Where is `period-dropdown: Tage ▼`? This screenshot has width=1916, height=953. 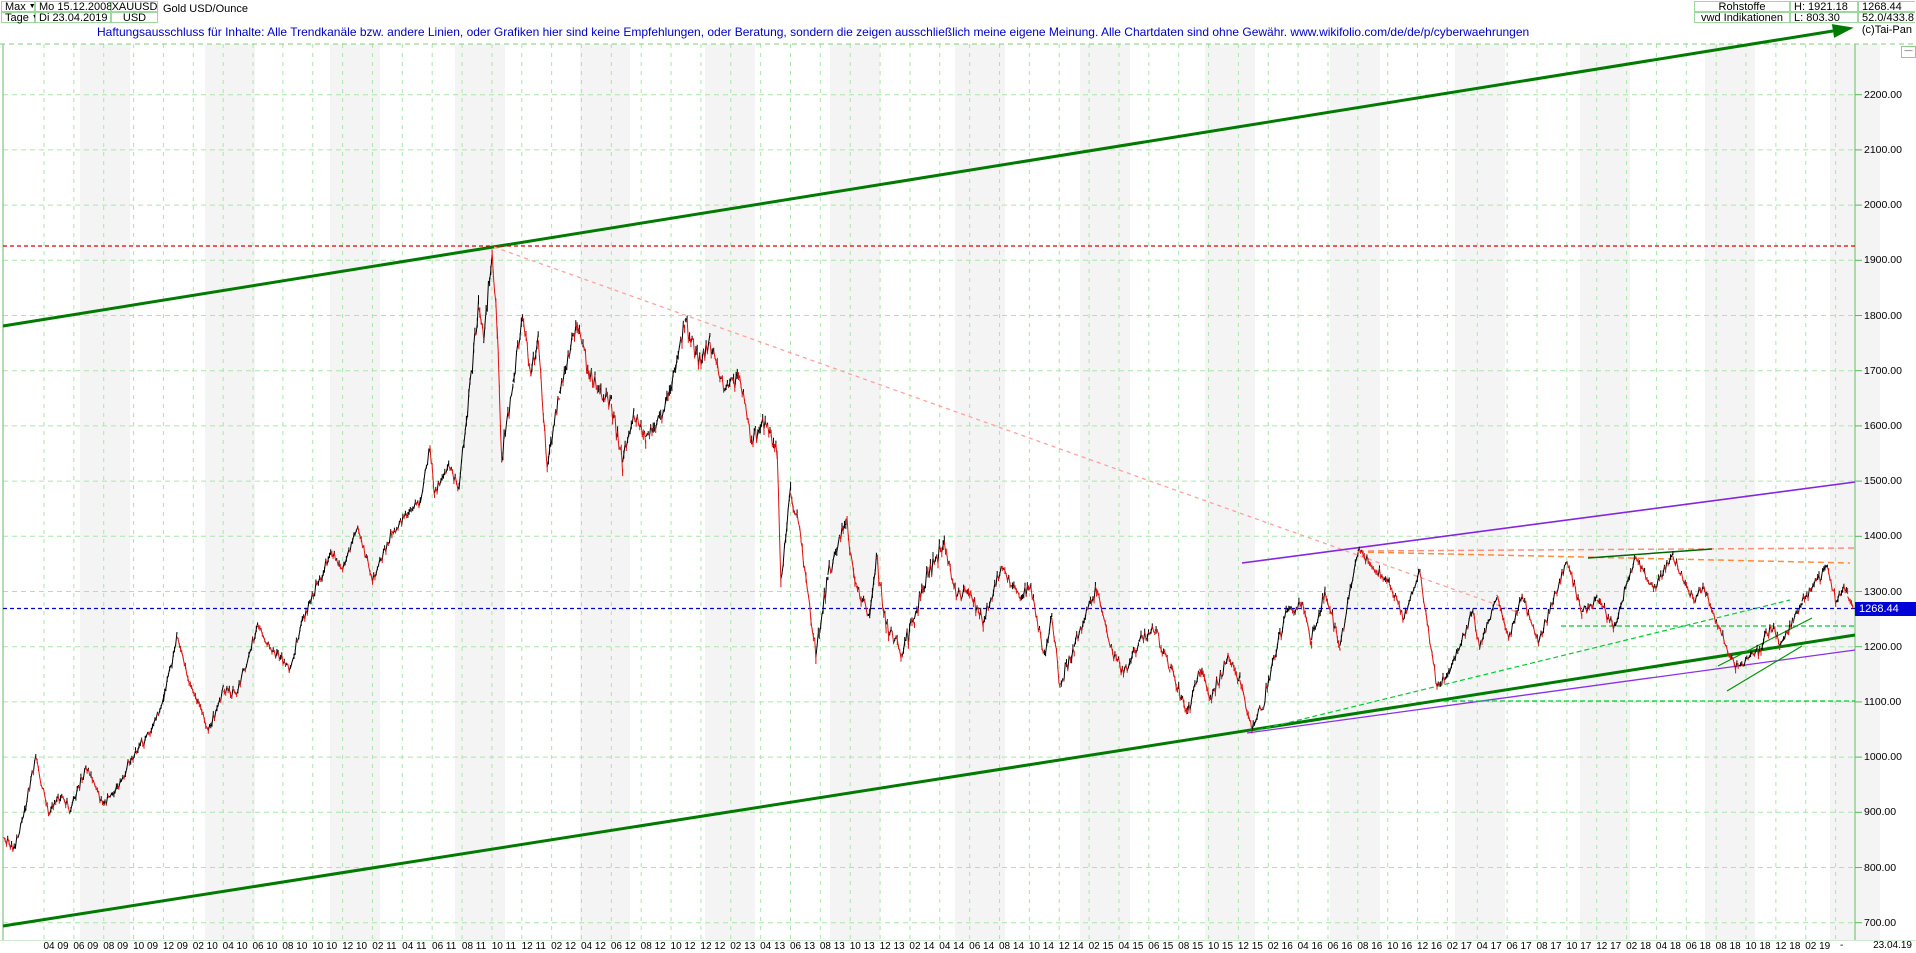
period-dropdown: Tage ▼ is located at coordinates (20, 17).